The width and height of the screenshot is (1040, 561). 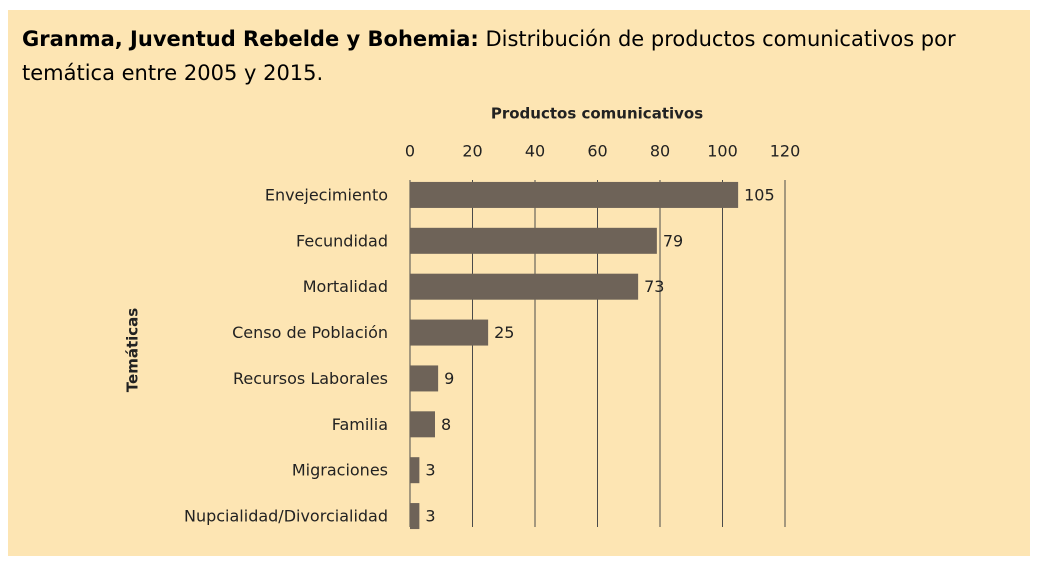 I want to click on y-tick-label: Nupcialidad/Divorcialidad, so click(x=286, y=516).